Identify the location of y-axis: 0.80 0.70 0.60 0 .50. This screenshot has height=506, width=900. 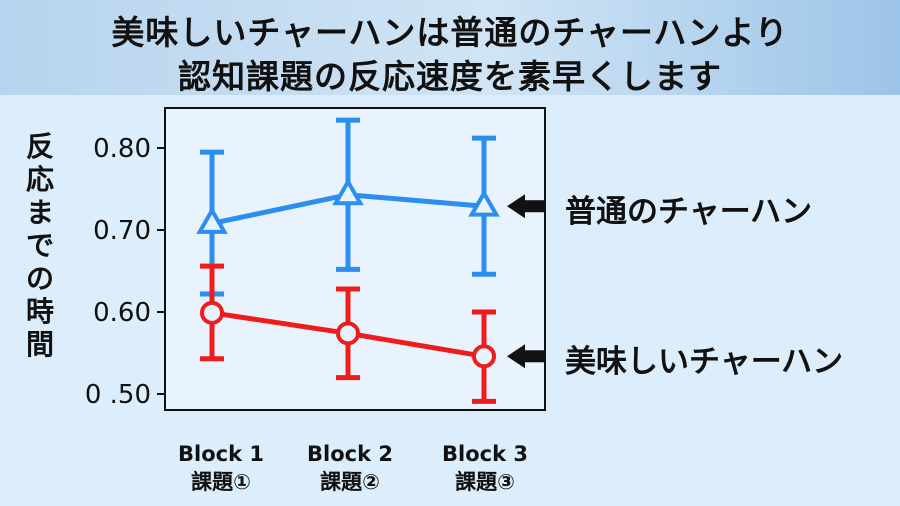
(125, 272).